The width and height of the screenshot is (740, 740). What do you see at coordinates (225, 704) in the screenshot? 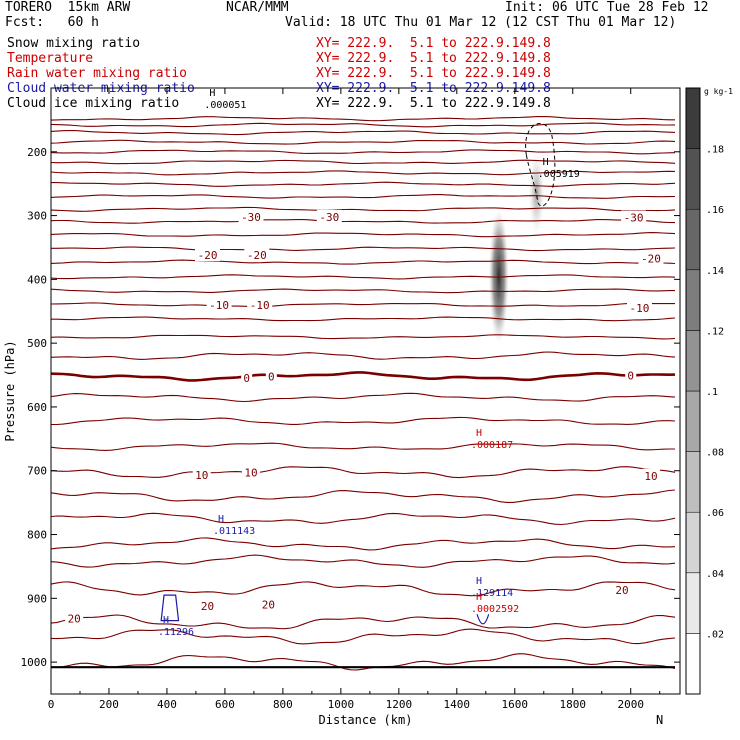
I see `x-tick-label: 600` at bounding box center [225, 704].